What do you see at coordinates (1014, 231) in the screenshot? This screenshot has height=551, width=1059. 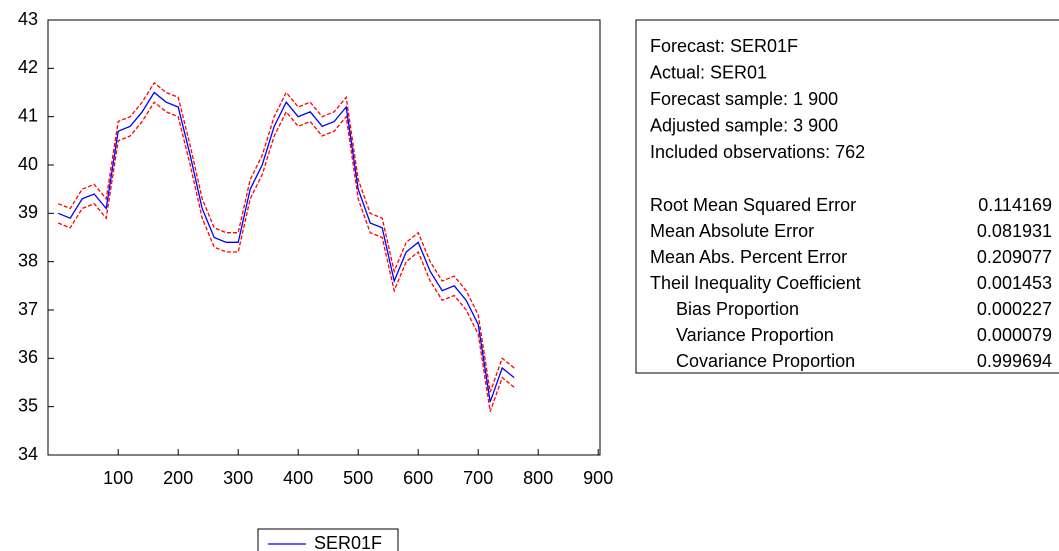 I see `stats-value: 0.081931` at bounding box center [1014, 231].